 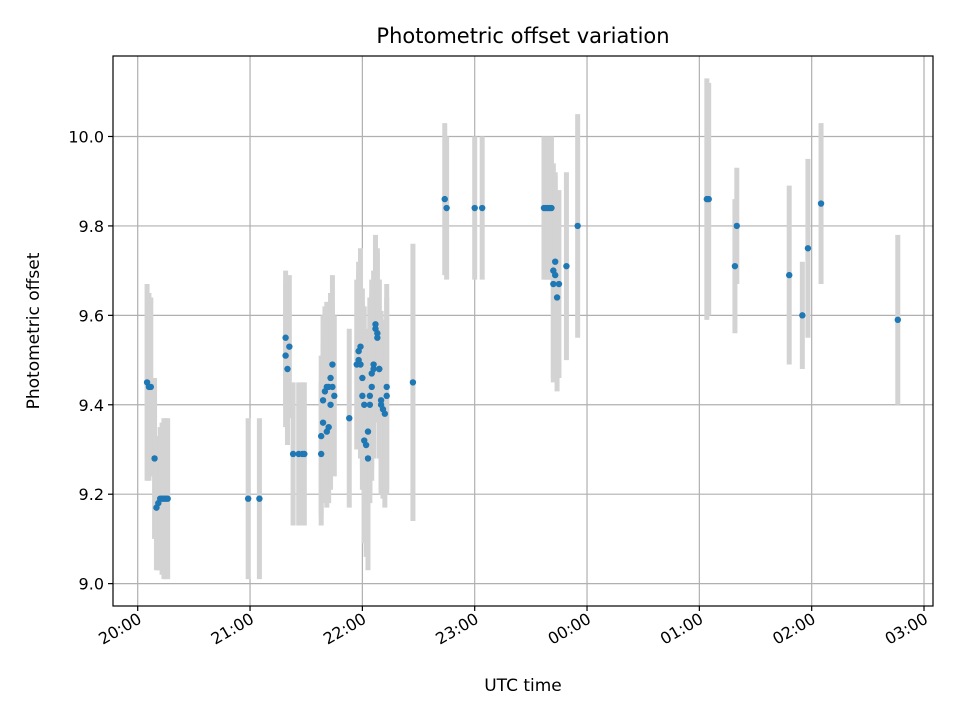 What do you see at coordinates (91, 315) in the screenshot?
I see `y-tick-label: 9.6` at bounding box center [91, 315].